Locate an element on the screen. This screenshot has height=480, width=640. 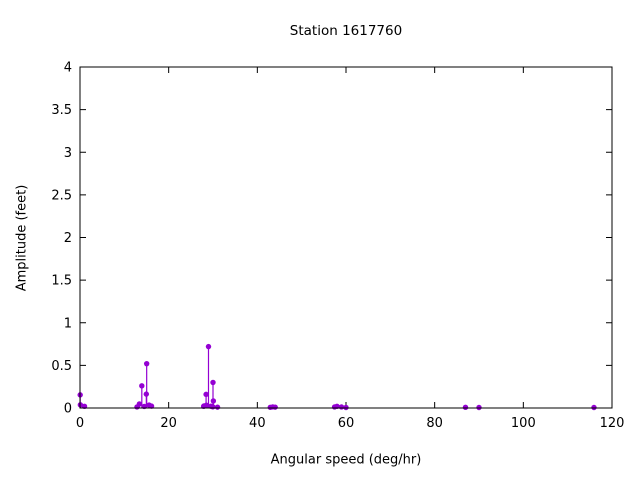
x-tick-label: 80 is located at coordinates (434, 423).